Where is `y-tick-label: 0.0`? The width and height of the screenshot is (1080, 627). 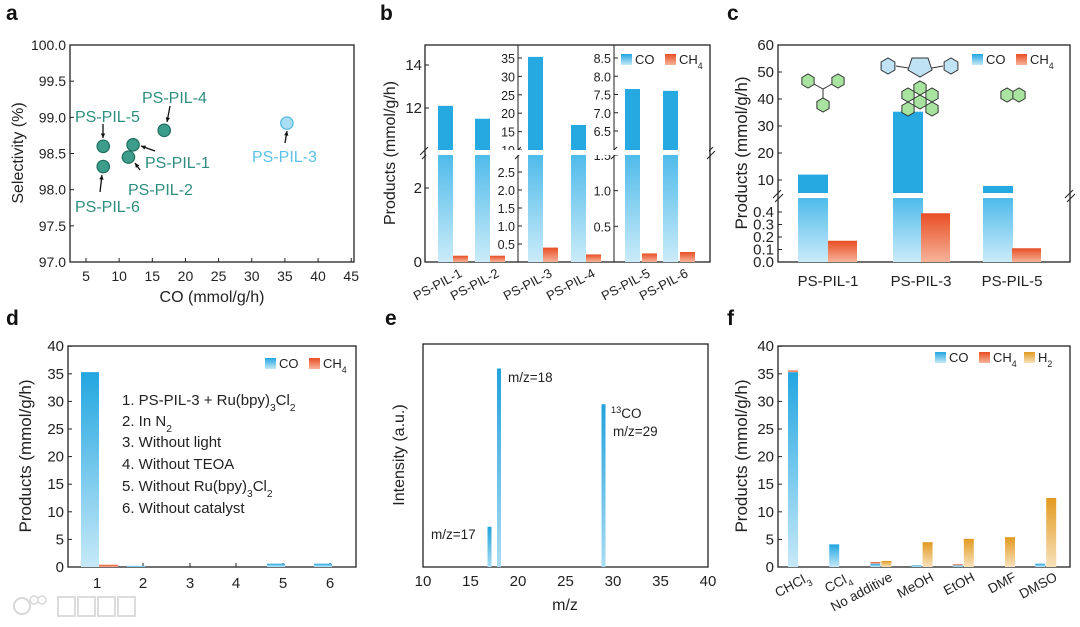
y-tick-label: 0.0 is located at coordinates (763, 262).